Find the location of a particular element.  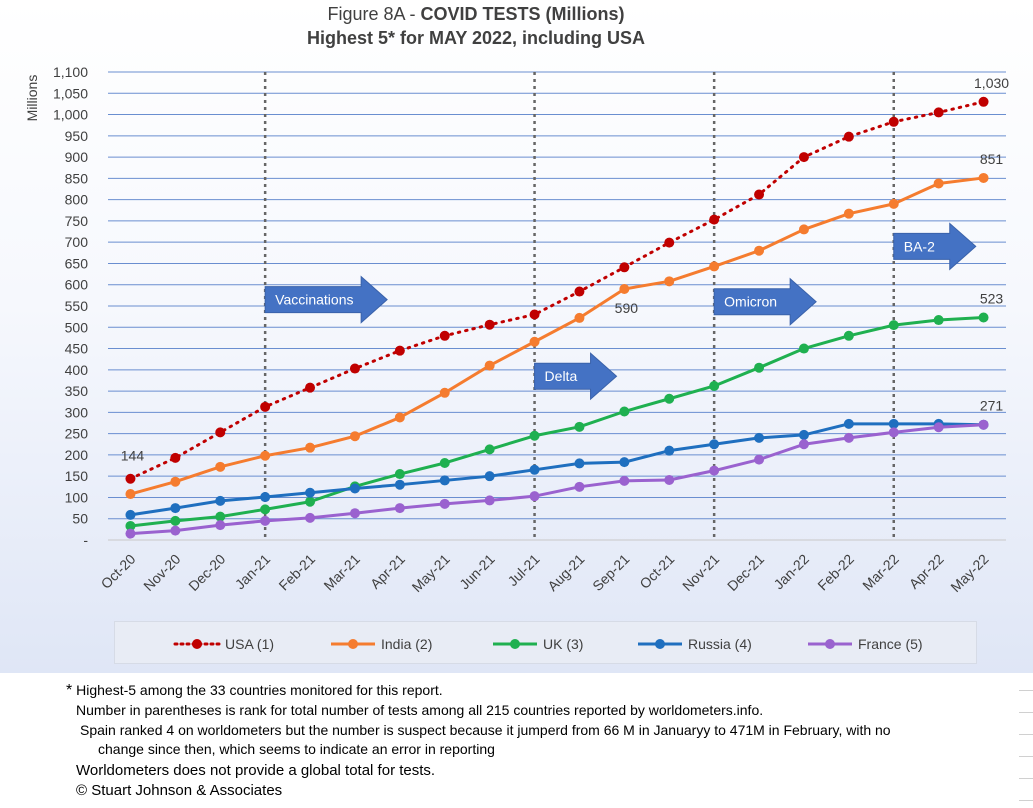

y-tick-label: 150 is located at coordinates (77, 476).